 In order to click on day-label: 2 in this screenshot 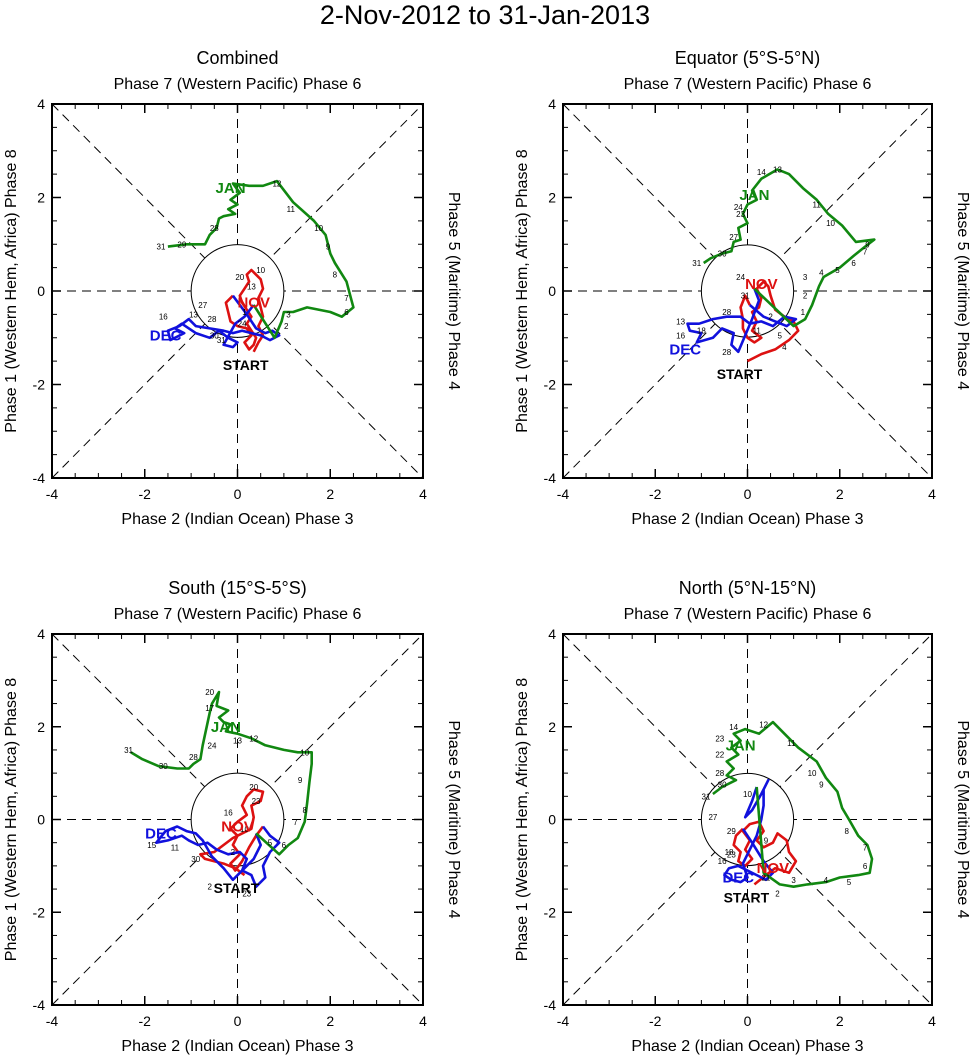, I will do `click(209, 887)`.